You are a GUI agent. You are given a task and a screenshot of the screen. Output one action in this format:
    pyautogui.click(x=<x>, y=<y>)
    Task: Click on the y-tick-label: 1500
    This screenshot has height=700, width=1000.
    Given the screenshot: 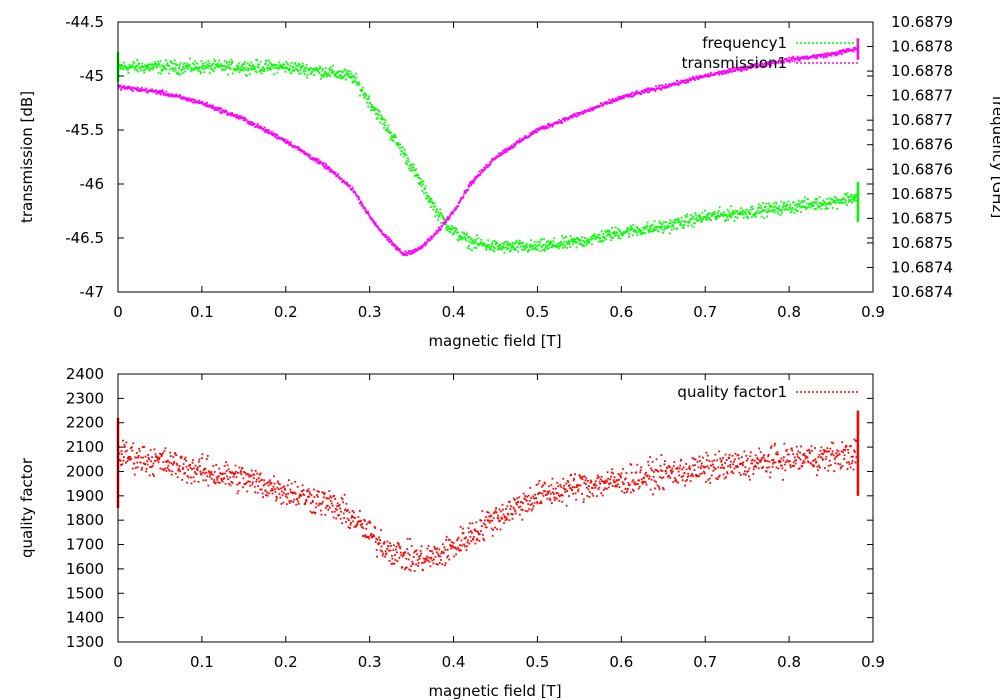 What is the action you would take?
    pyautogui.click(x=85, y=593)
    